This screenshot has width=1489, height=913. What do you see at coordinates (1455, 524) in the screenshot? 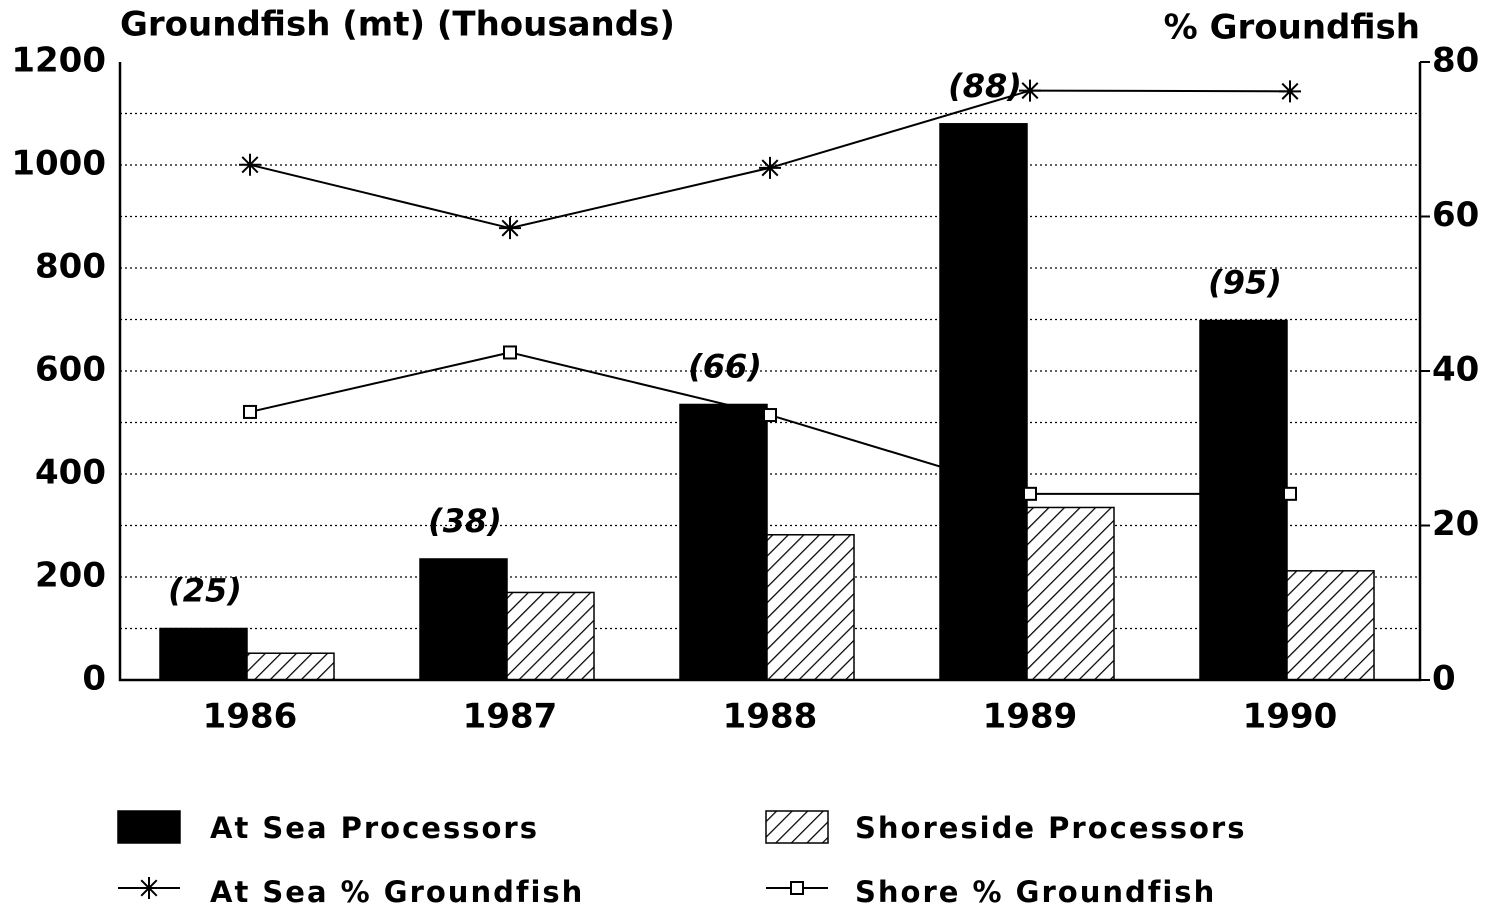
I see `y2-tick-label: 20` at bounding box center [1455, 524].